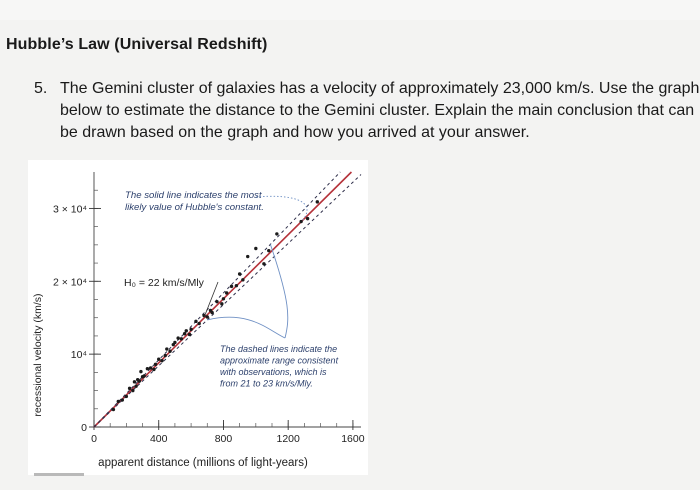  What do you see at coordinates (279, 291) in the screenshot?
I see `dashed-callout-leader-upper` at bounding box center [279, 291].